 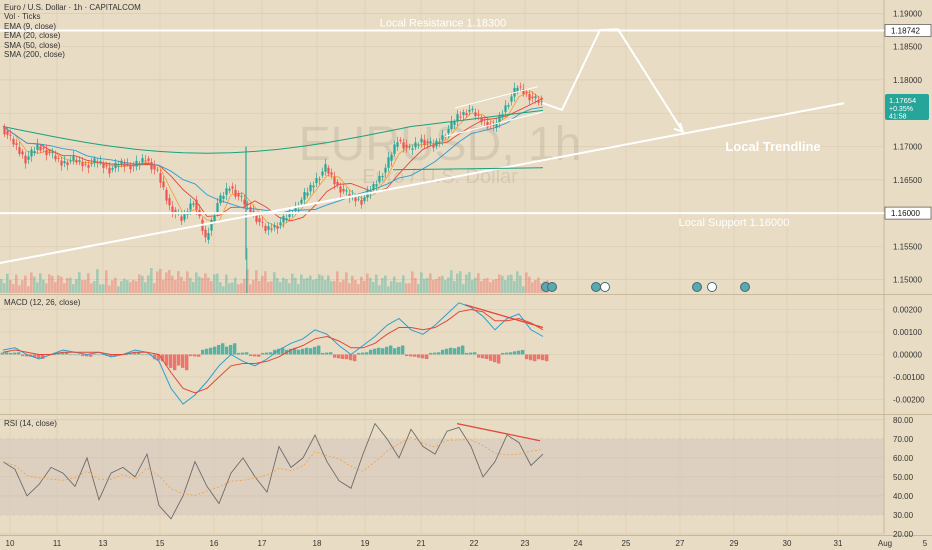 What do you see at coordinates (902, 100) in the screenshot?
I see `last-price-value: 1.17654` at bounding box center [902, 100].